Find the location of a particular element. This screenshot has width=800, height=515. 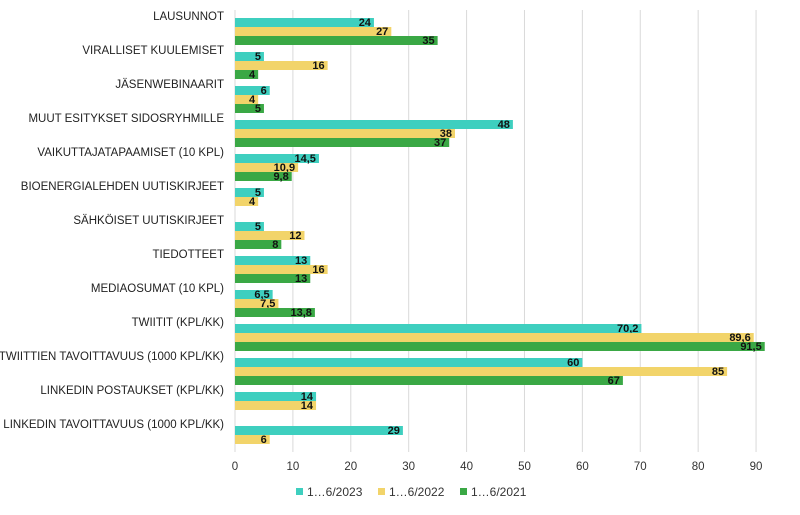

data-label: 24 is located at coordinates (365, 23).